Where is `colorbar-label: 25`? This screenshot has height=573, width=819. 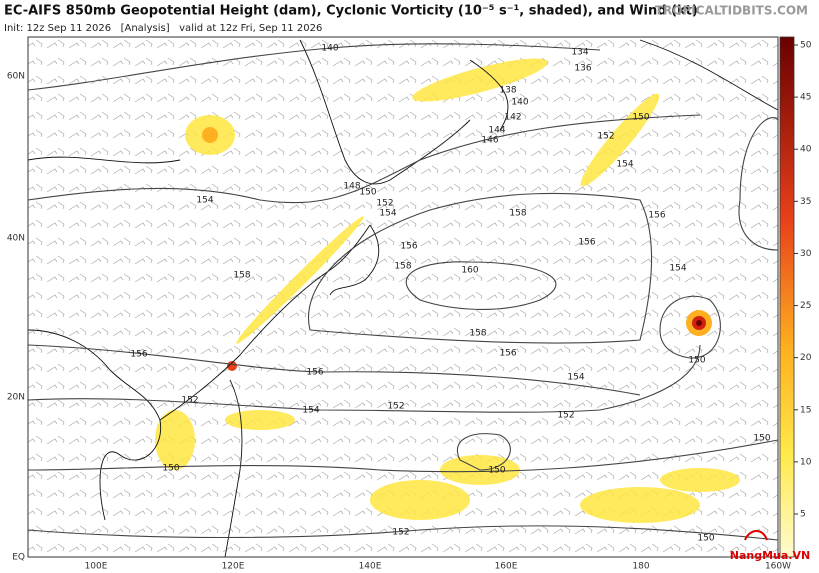 colorbar-label: 25 is located at coordinates (805, 306).